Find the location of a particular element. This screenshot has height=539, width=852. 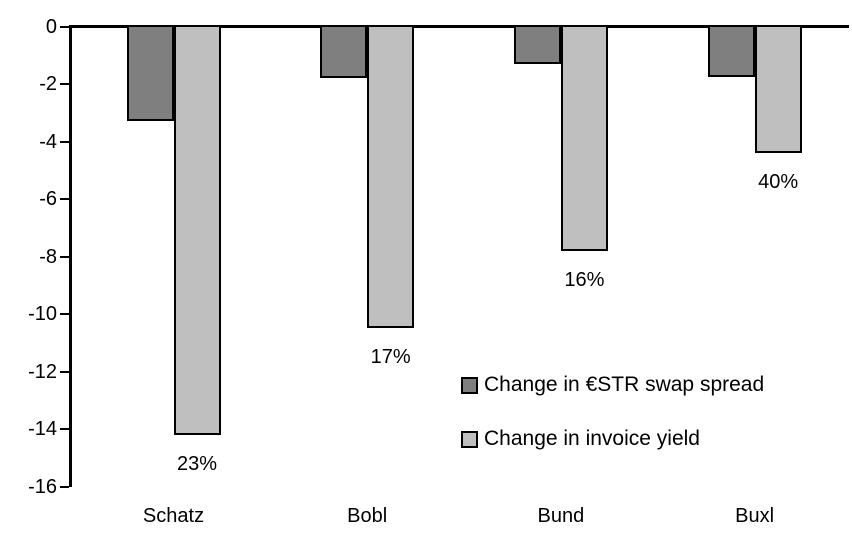

y-axis-line is located at coordinates (70, 256).